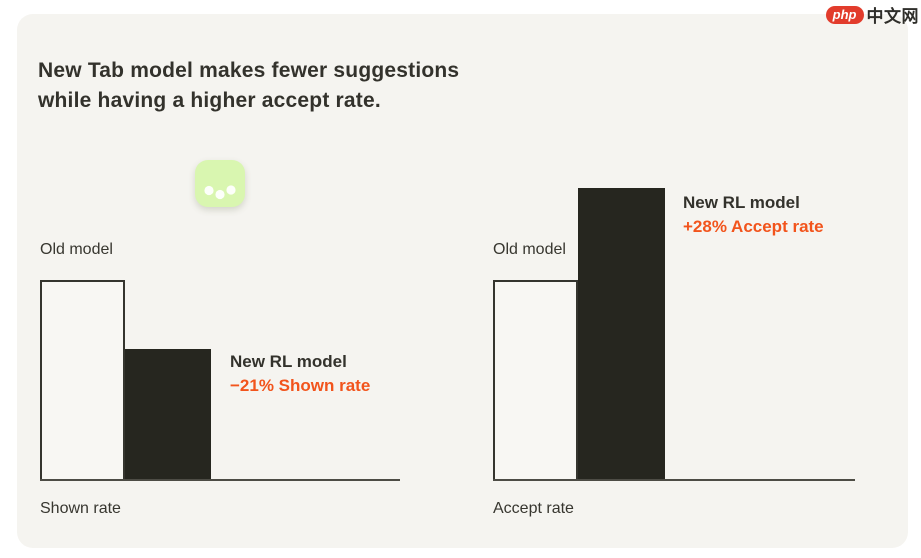  I want to click on accept-old-model-label: Old model, so click(529, 249).